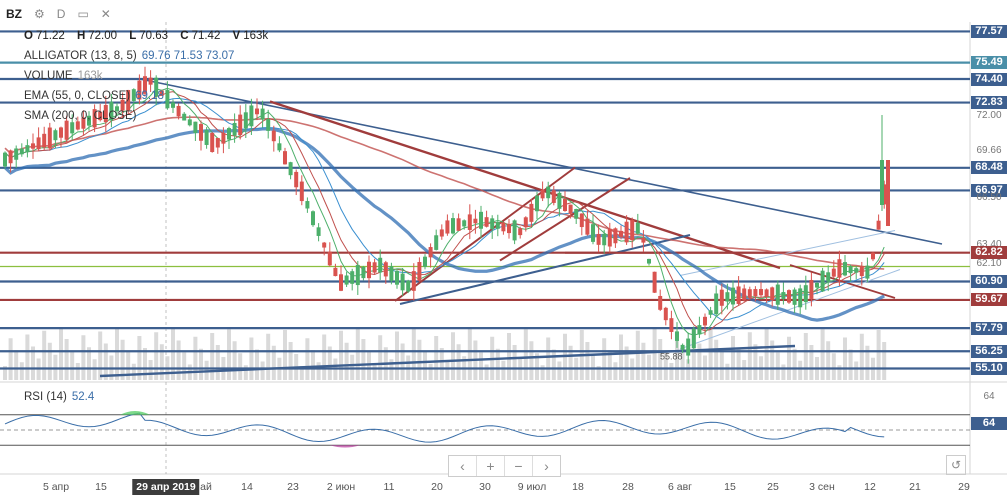 The width and height of the screenshot is (1007, 501). Describe the element at coordinates (389, 487) in the screenshot. I see `time-axis-label: 11` at that location.